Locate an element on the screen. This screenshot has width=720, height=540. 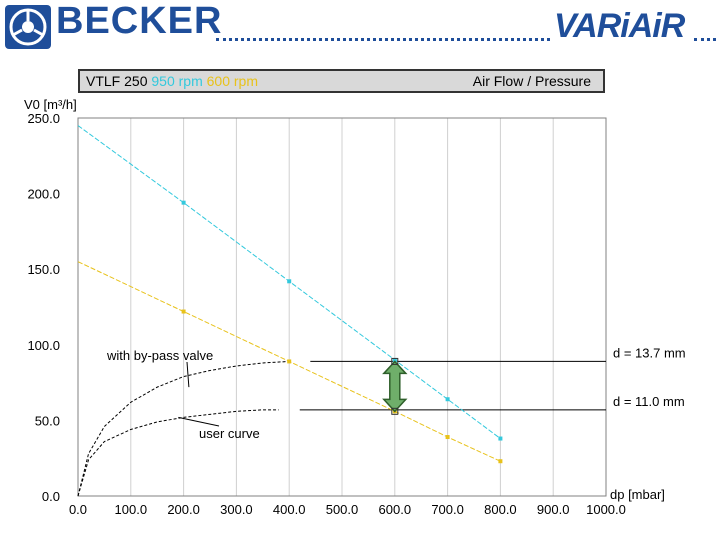
curve-callout-label: user curve is located at coordinates (229, 433).